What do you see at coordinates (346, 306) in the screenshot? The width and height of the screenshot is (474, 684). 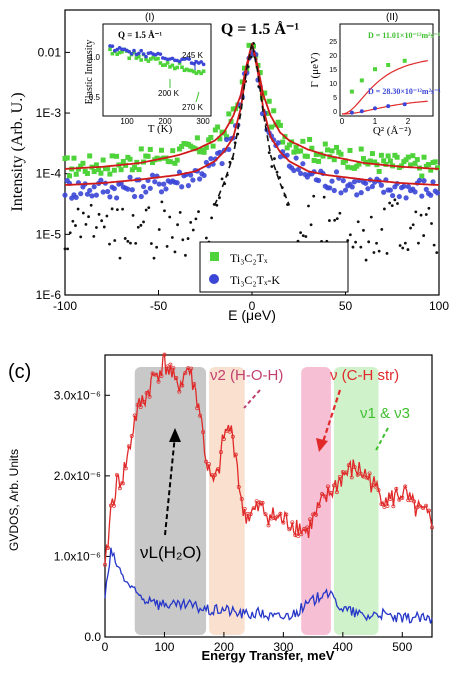 I see `top-x-tick-label: 50` at bounding box center [346, 306].